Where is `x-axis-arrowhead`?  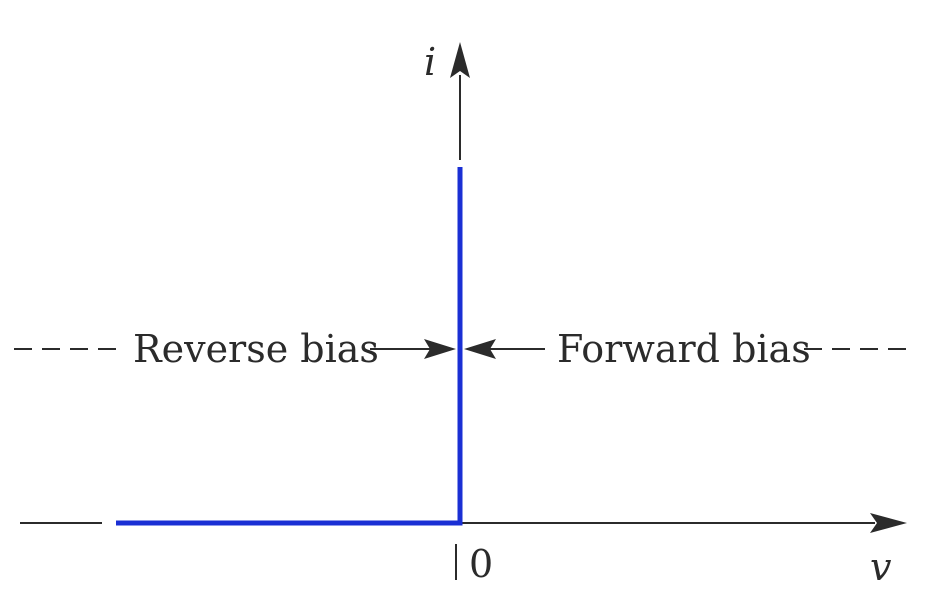 x-axis-arrowhead is located at coordinates (888, 523).